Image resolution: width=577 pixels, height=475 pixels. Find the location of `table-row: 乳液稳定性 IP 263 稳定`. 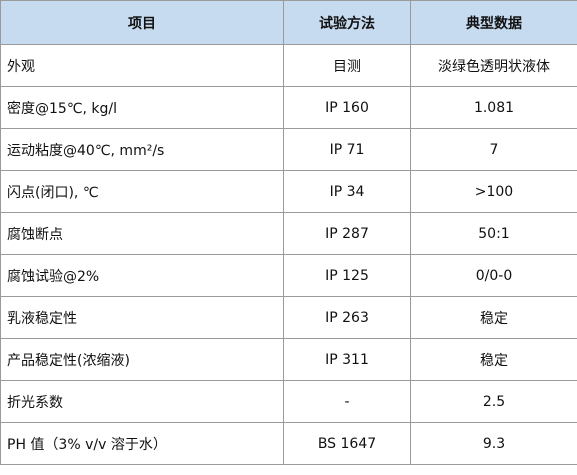

table-row: 乳液稳定性 IP 263 稳定 is located at coordinates (288, 317).